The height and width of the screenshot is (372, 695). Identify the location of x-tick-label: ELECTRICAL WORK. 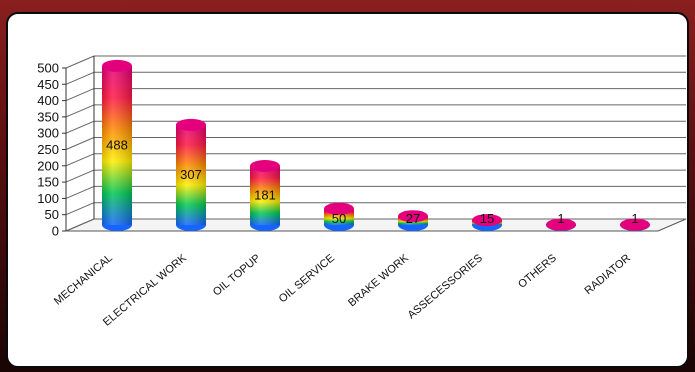
(145, 290).